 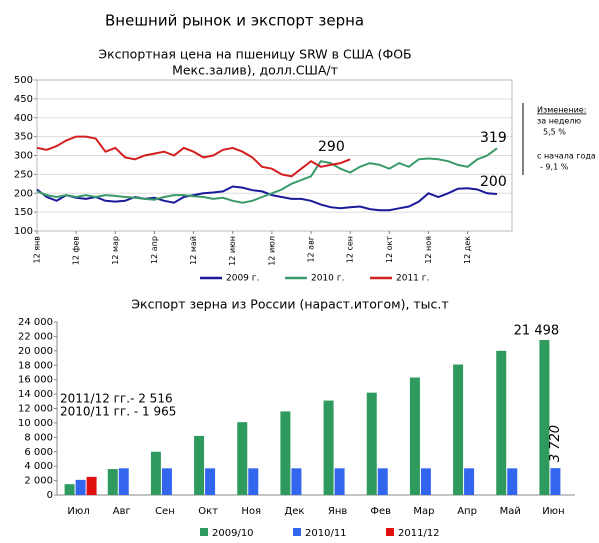 What do you see at coordinates (23, 174) in the screenshot?
I see `y-tick-label: 250` at bounding box center [23, 174].